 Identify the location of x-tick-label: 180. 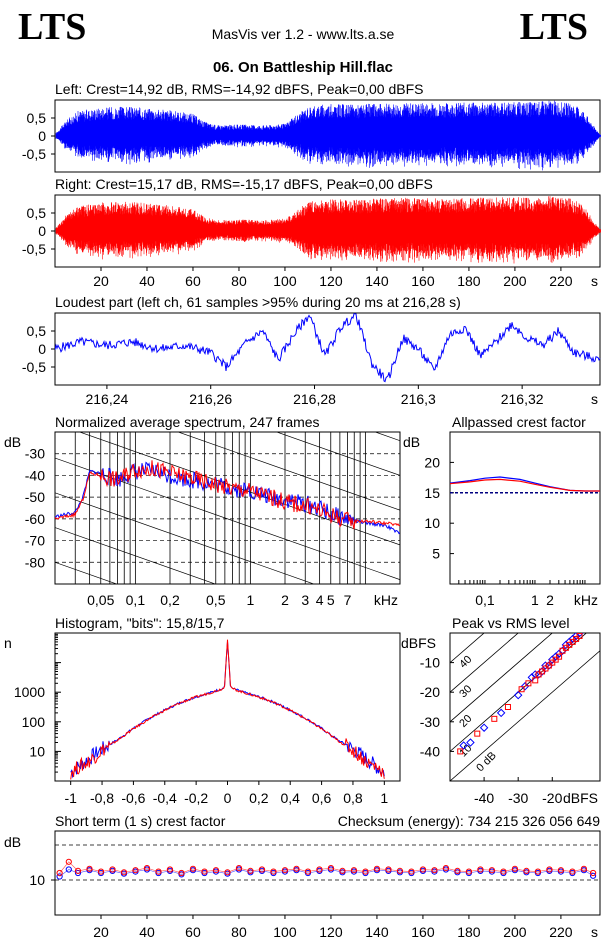
(469, 932).